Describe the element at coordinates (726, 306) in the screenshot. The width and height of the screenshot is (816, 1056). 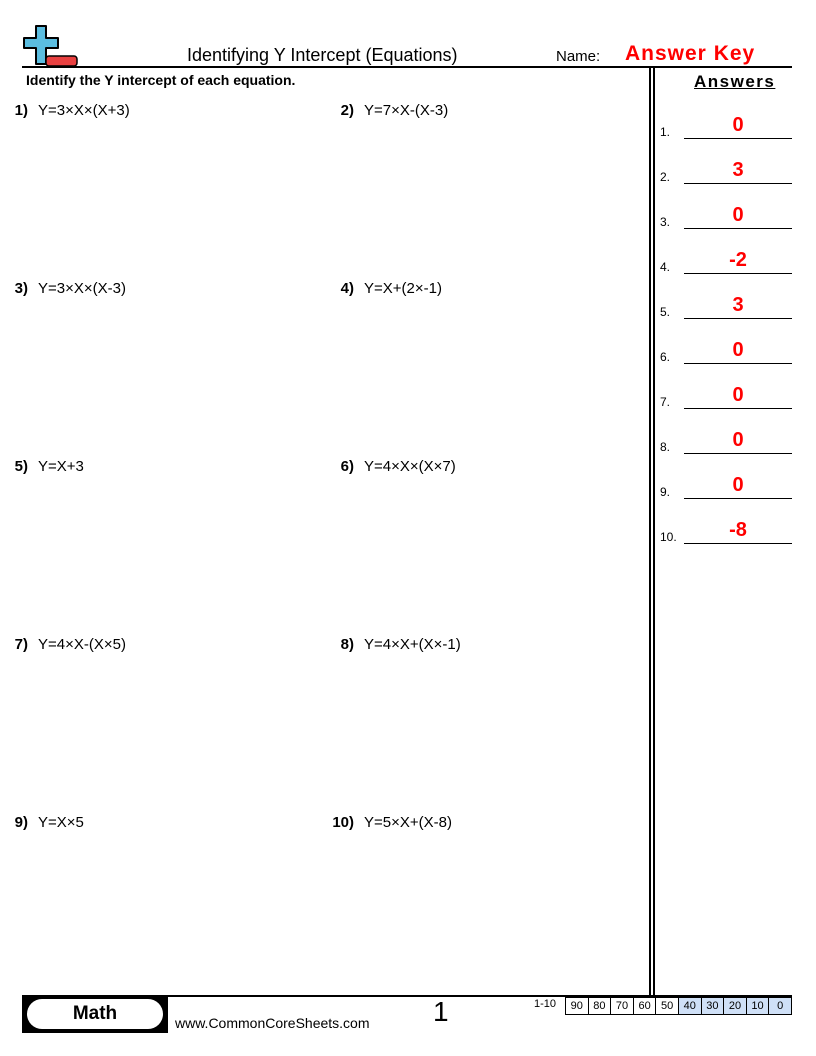
I see `answer-item: 5. 3` at that location.